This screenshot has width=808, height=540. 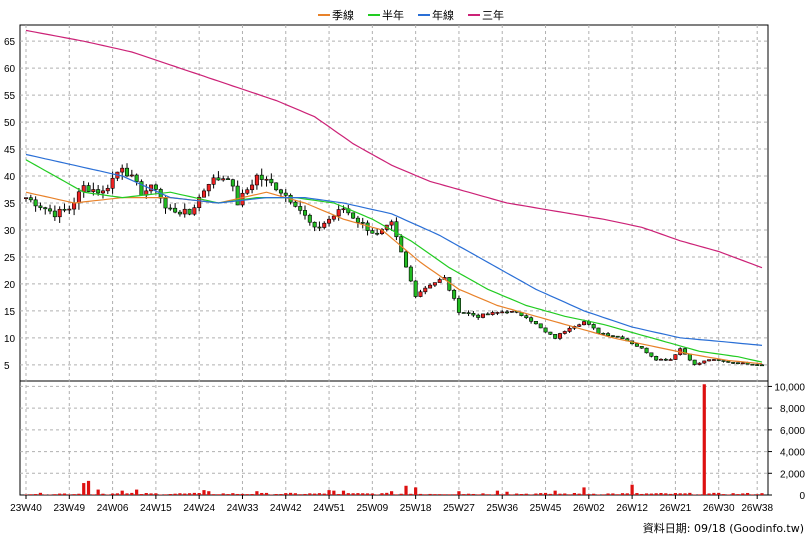 What do you see at coordinates (502, 508) in the screenshot?
I see `x-tick-label-11: 25W36` at bounding box center [502, 508].